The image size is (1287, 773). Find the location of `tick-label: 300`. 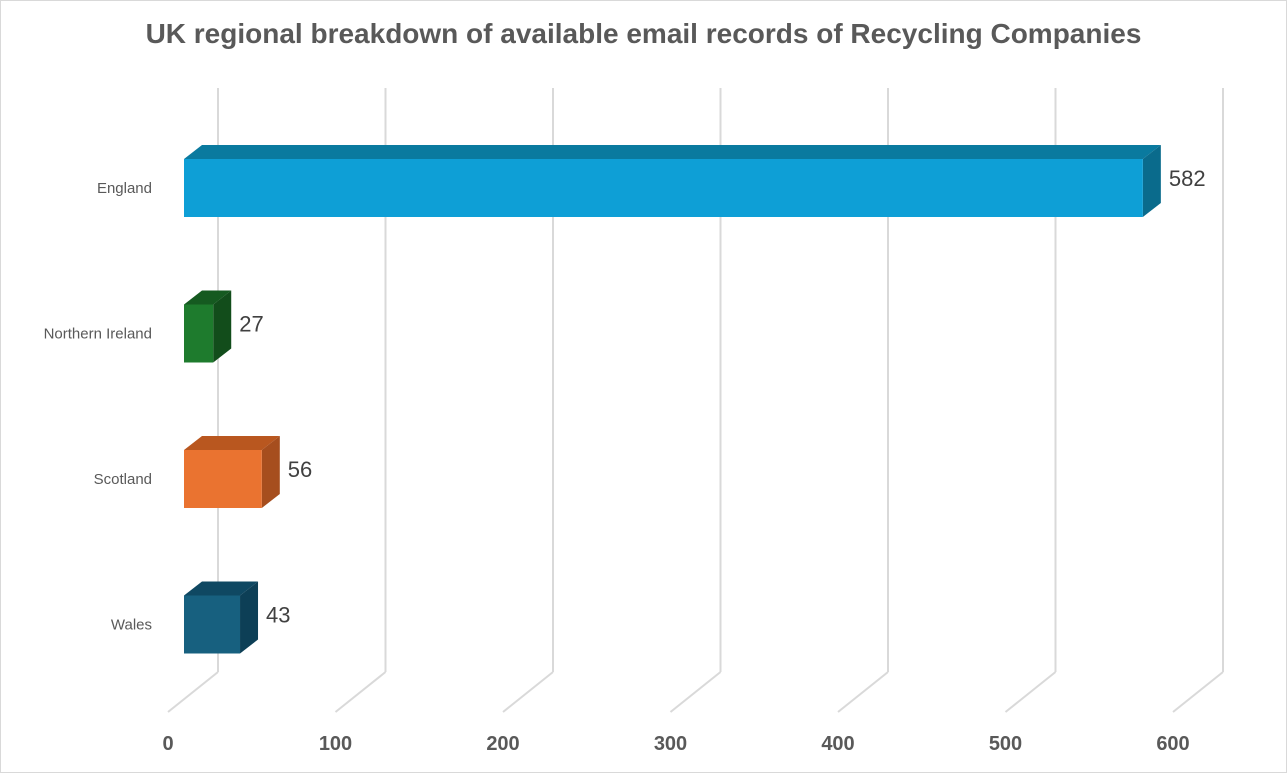

tick-label: 300 is located at coordinates (670, 744).